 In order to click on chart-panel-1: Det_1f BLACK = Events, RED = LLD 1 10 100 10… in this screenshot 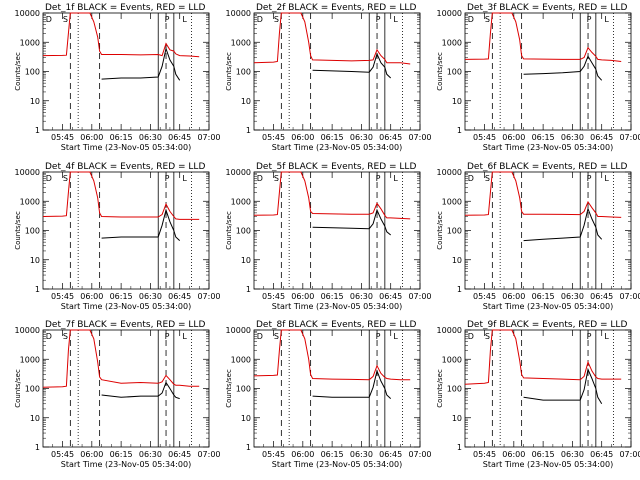, I will do `click(117, 77)`.